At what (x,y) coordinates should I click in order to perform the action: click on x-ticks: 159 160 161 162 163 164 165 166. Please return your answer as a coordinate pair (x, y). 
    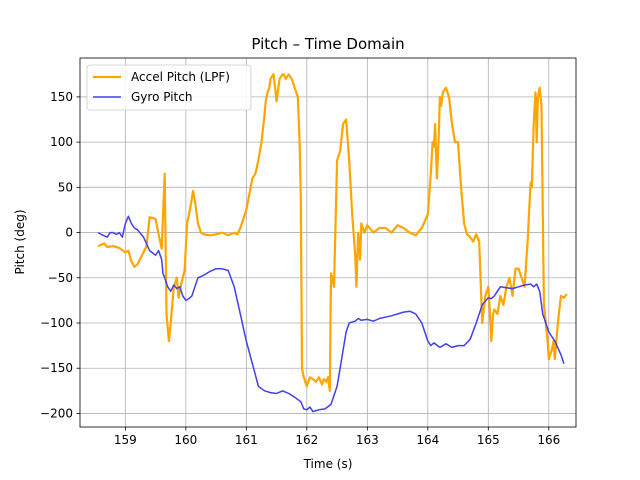
    Looking at the image, I should click on (337, 437).